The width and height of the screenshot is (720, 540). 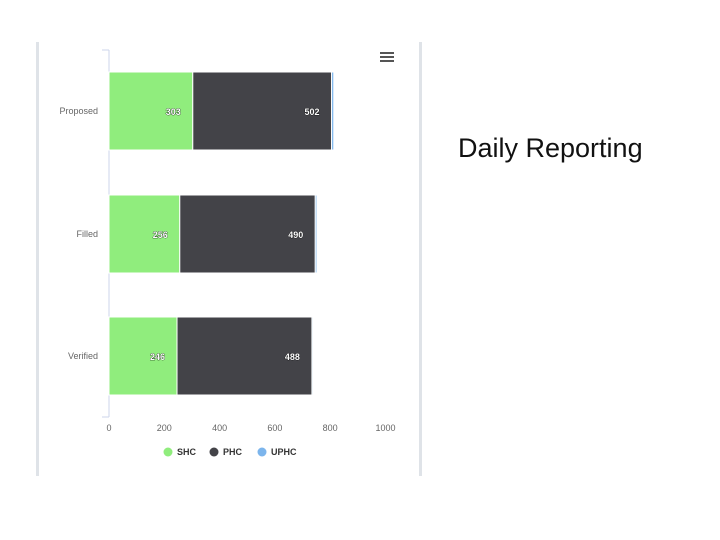 What do you see at coordinates (87, 234) in the screenshot?
I see `category-label: Filled` at bounding box center [87, 234].